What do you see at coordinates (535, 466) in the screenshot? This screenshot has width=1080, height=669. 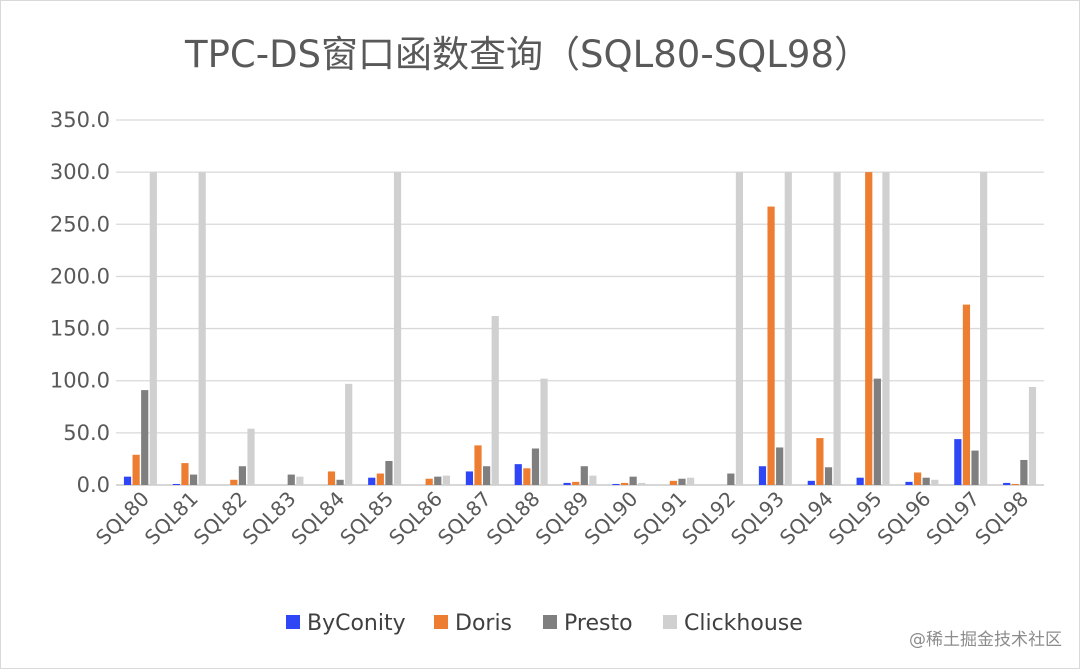 I see `bar-presto-sql88` at bounding box center [535, 466].